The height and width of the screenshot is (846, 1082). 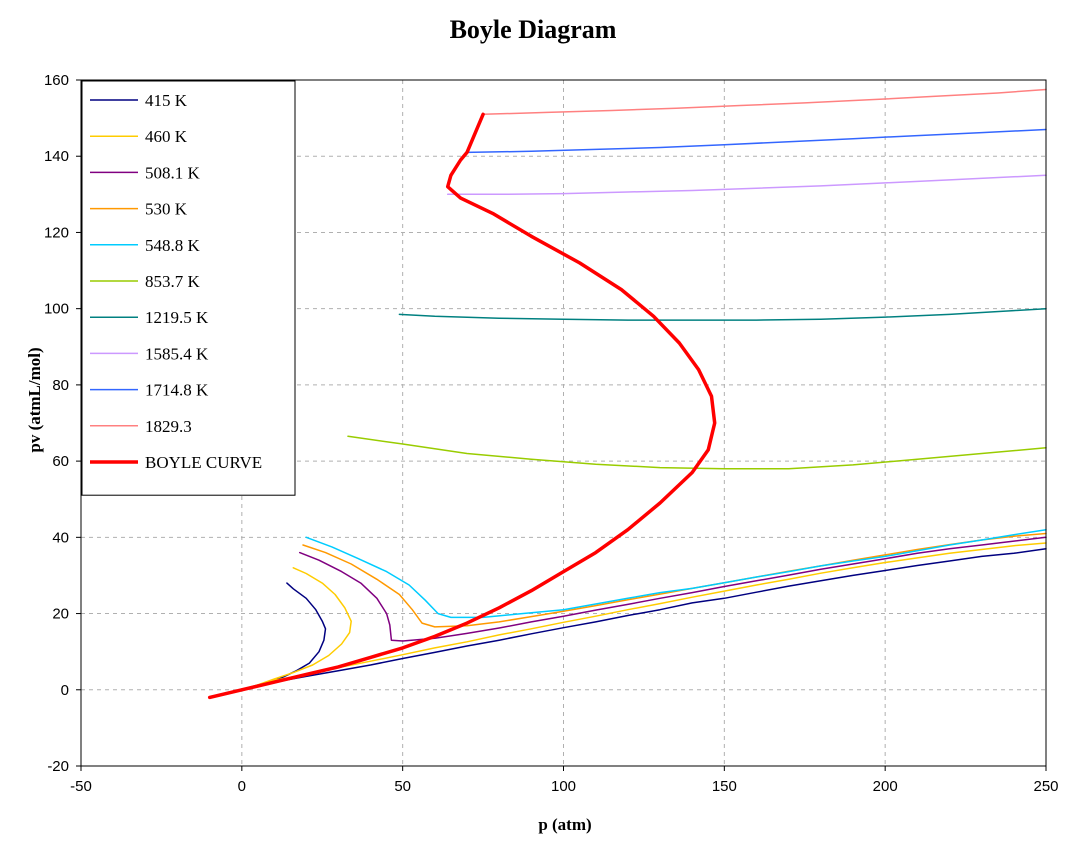 I want to click on series-line-460-k, so click(x=644, y=616).